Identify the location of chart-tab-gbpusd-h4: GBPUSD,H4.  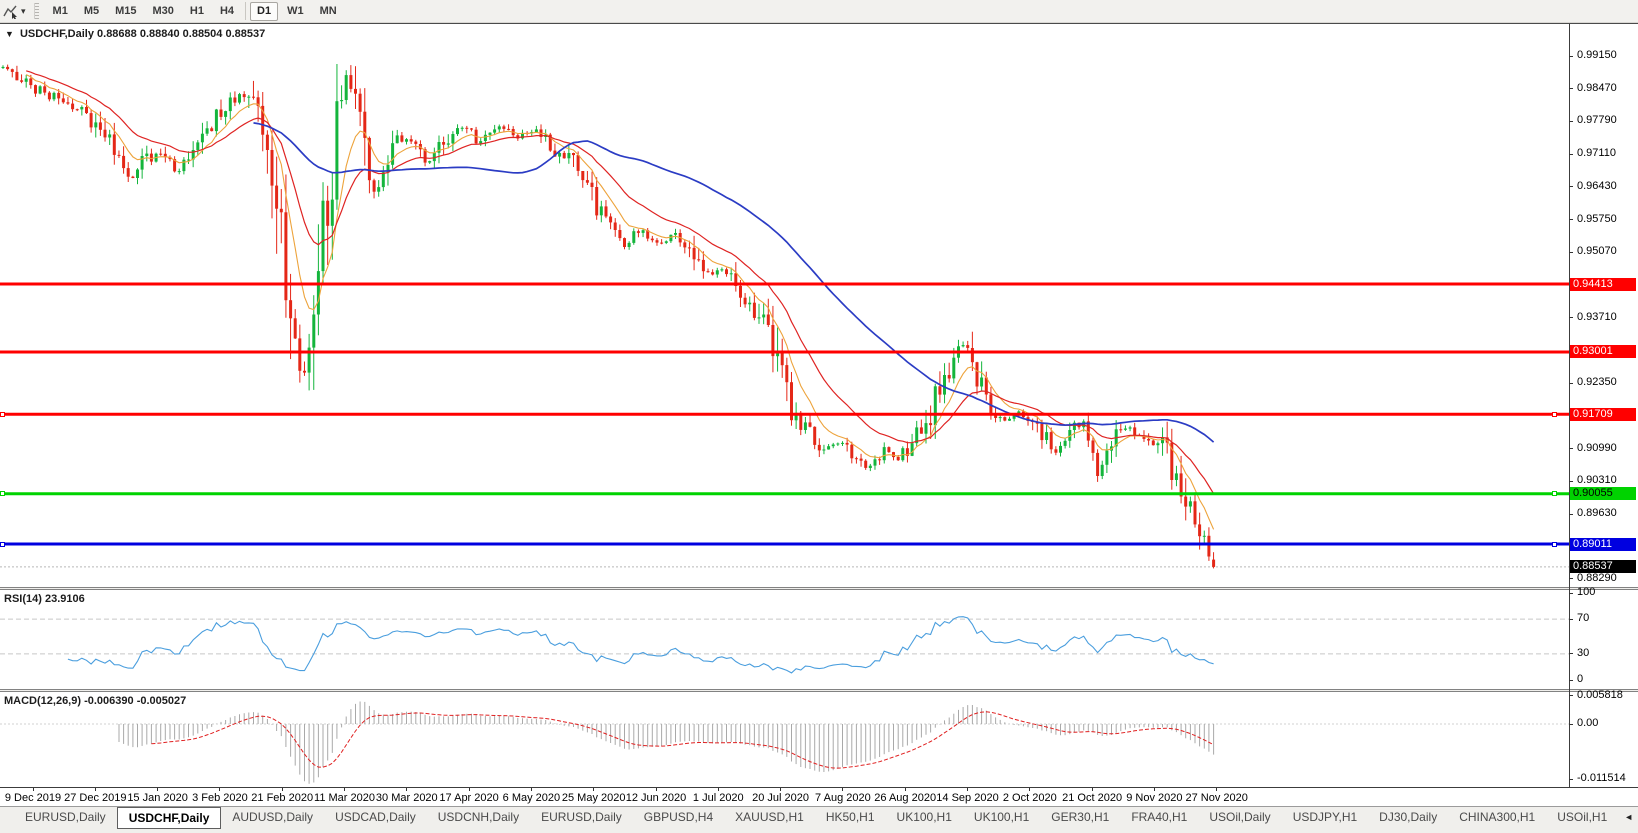
(678, 817).